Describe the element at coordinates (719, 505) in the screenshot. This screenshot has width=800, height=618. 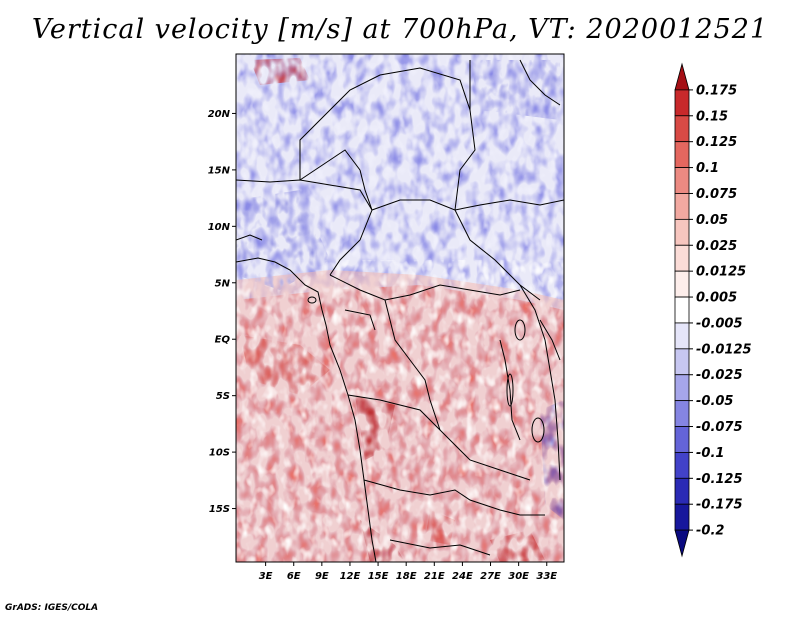
I see `colorbar-label: -0.175` at that location.